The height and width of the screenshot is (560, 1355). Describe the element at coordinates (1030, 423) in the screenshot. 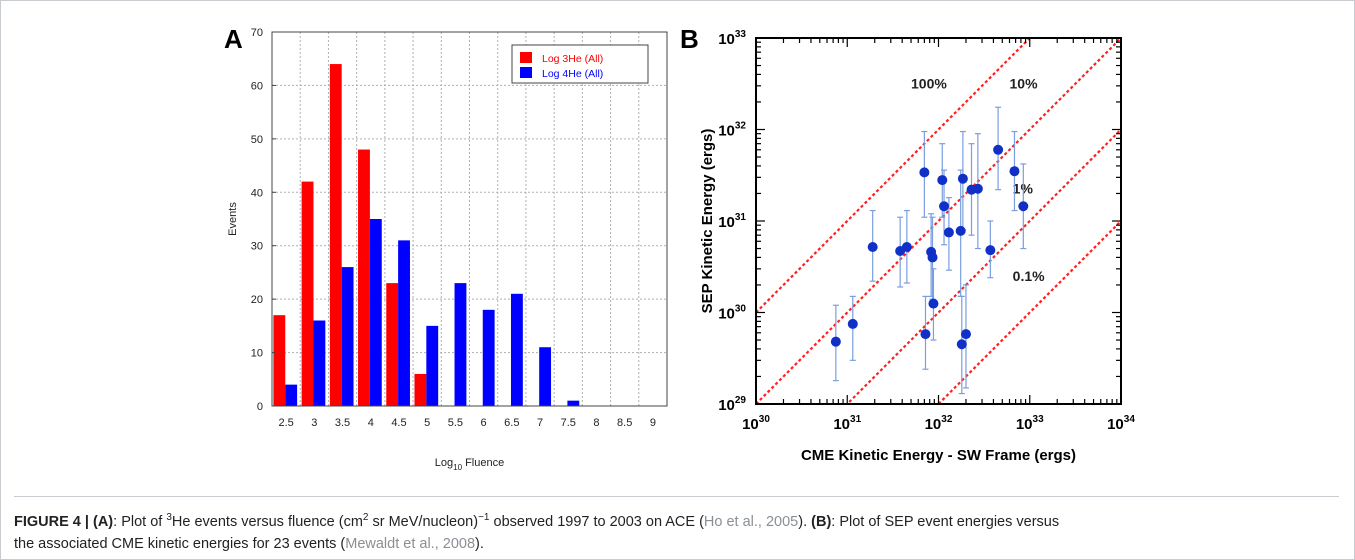

I see `x-tick-label: 1033` at that location.